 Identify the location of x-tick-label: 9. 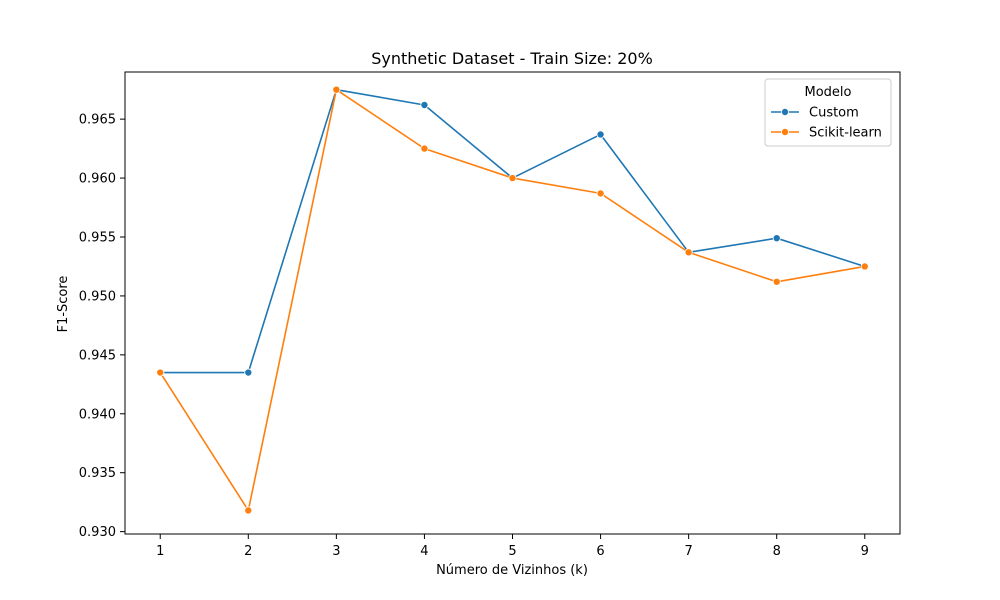
(865, 551).